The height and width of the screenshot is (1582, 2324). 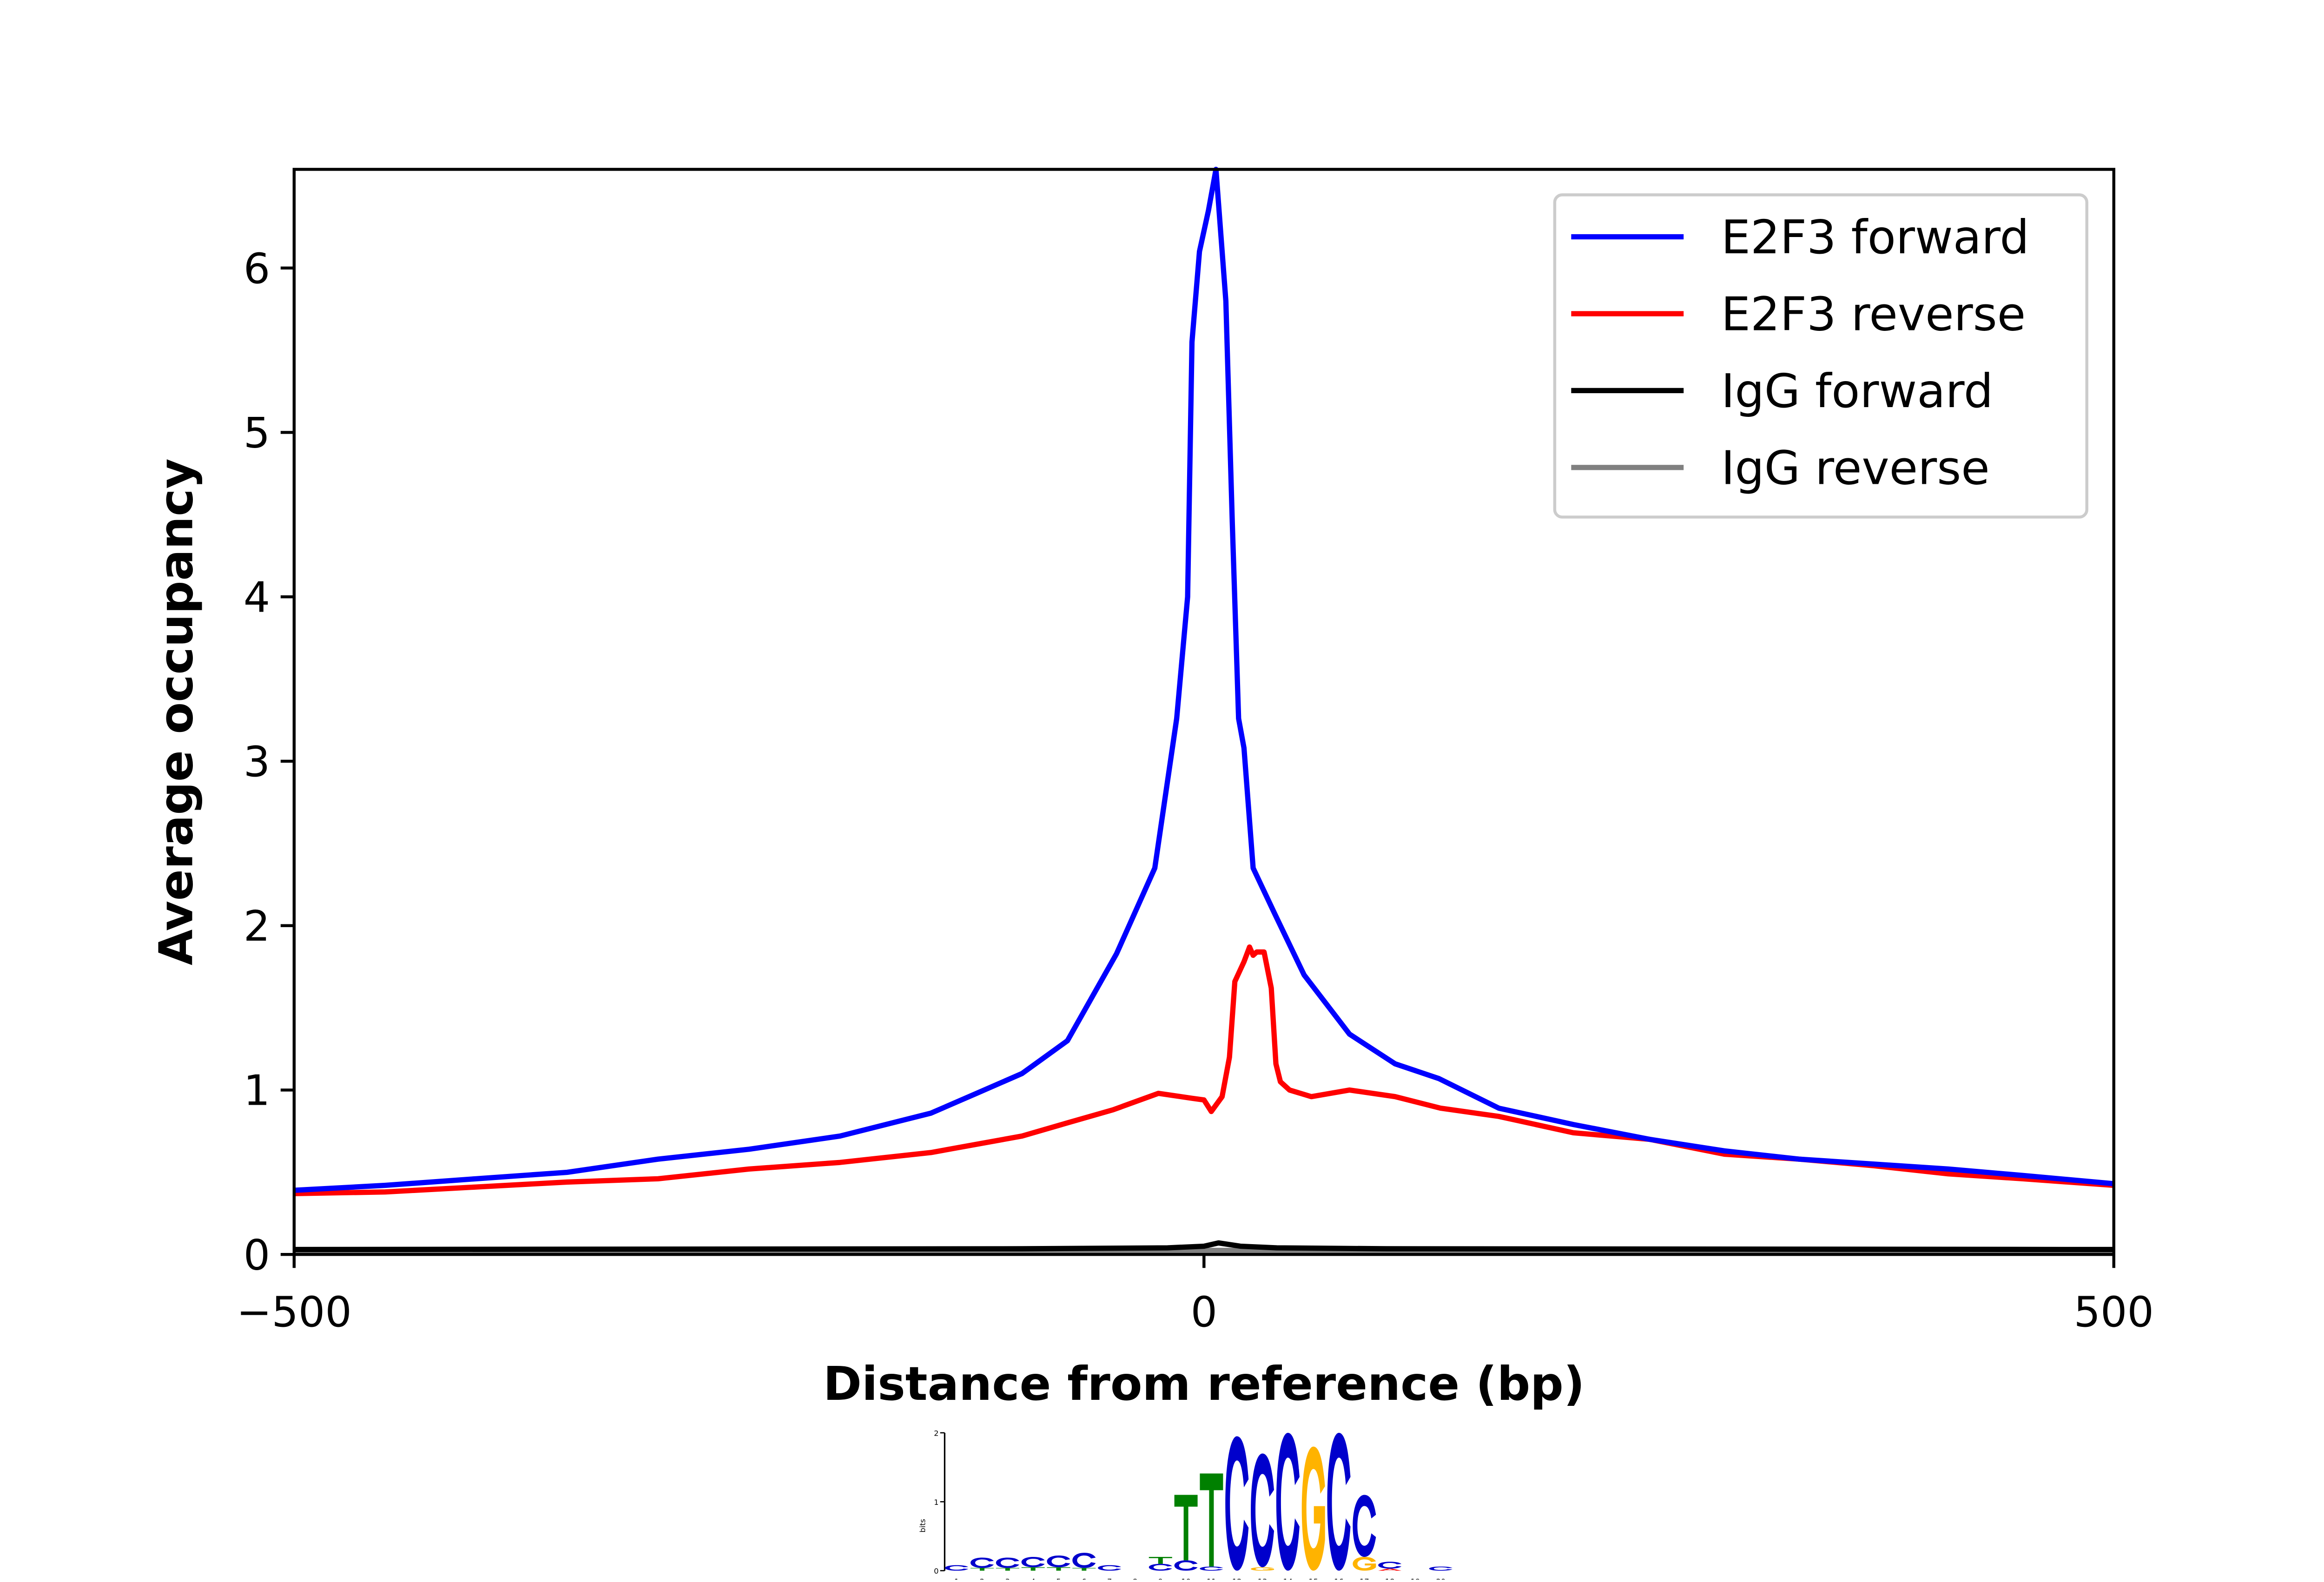 I want to click on x-tick-label: −500, so click(x=294, y=1312).